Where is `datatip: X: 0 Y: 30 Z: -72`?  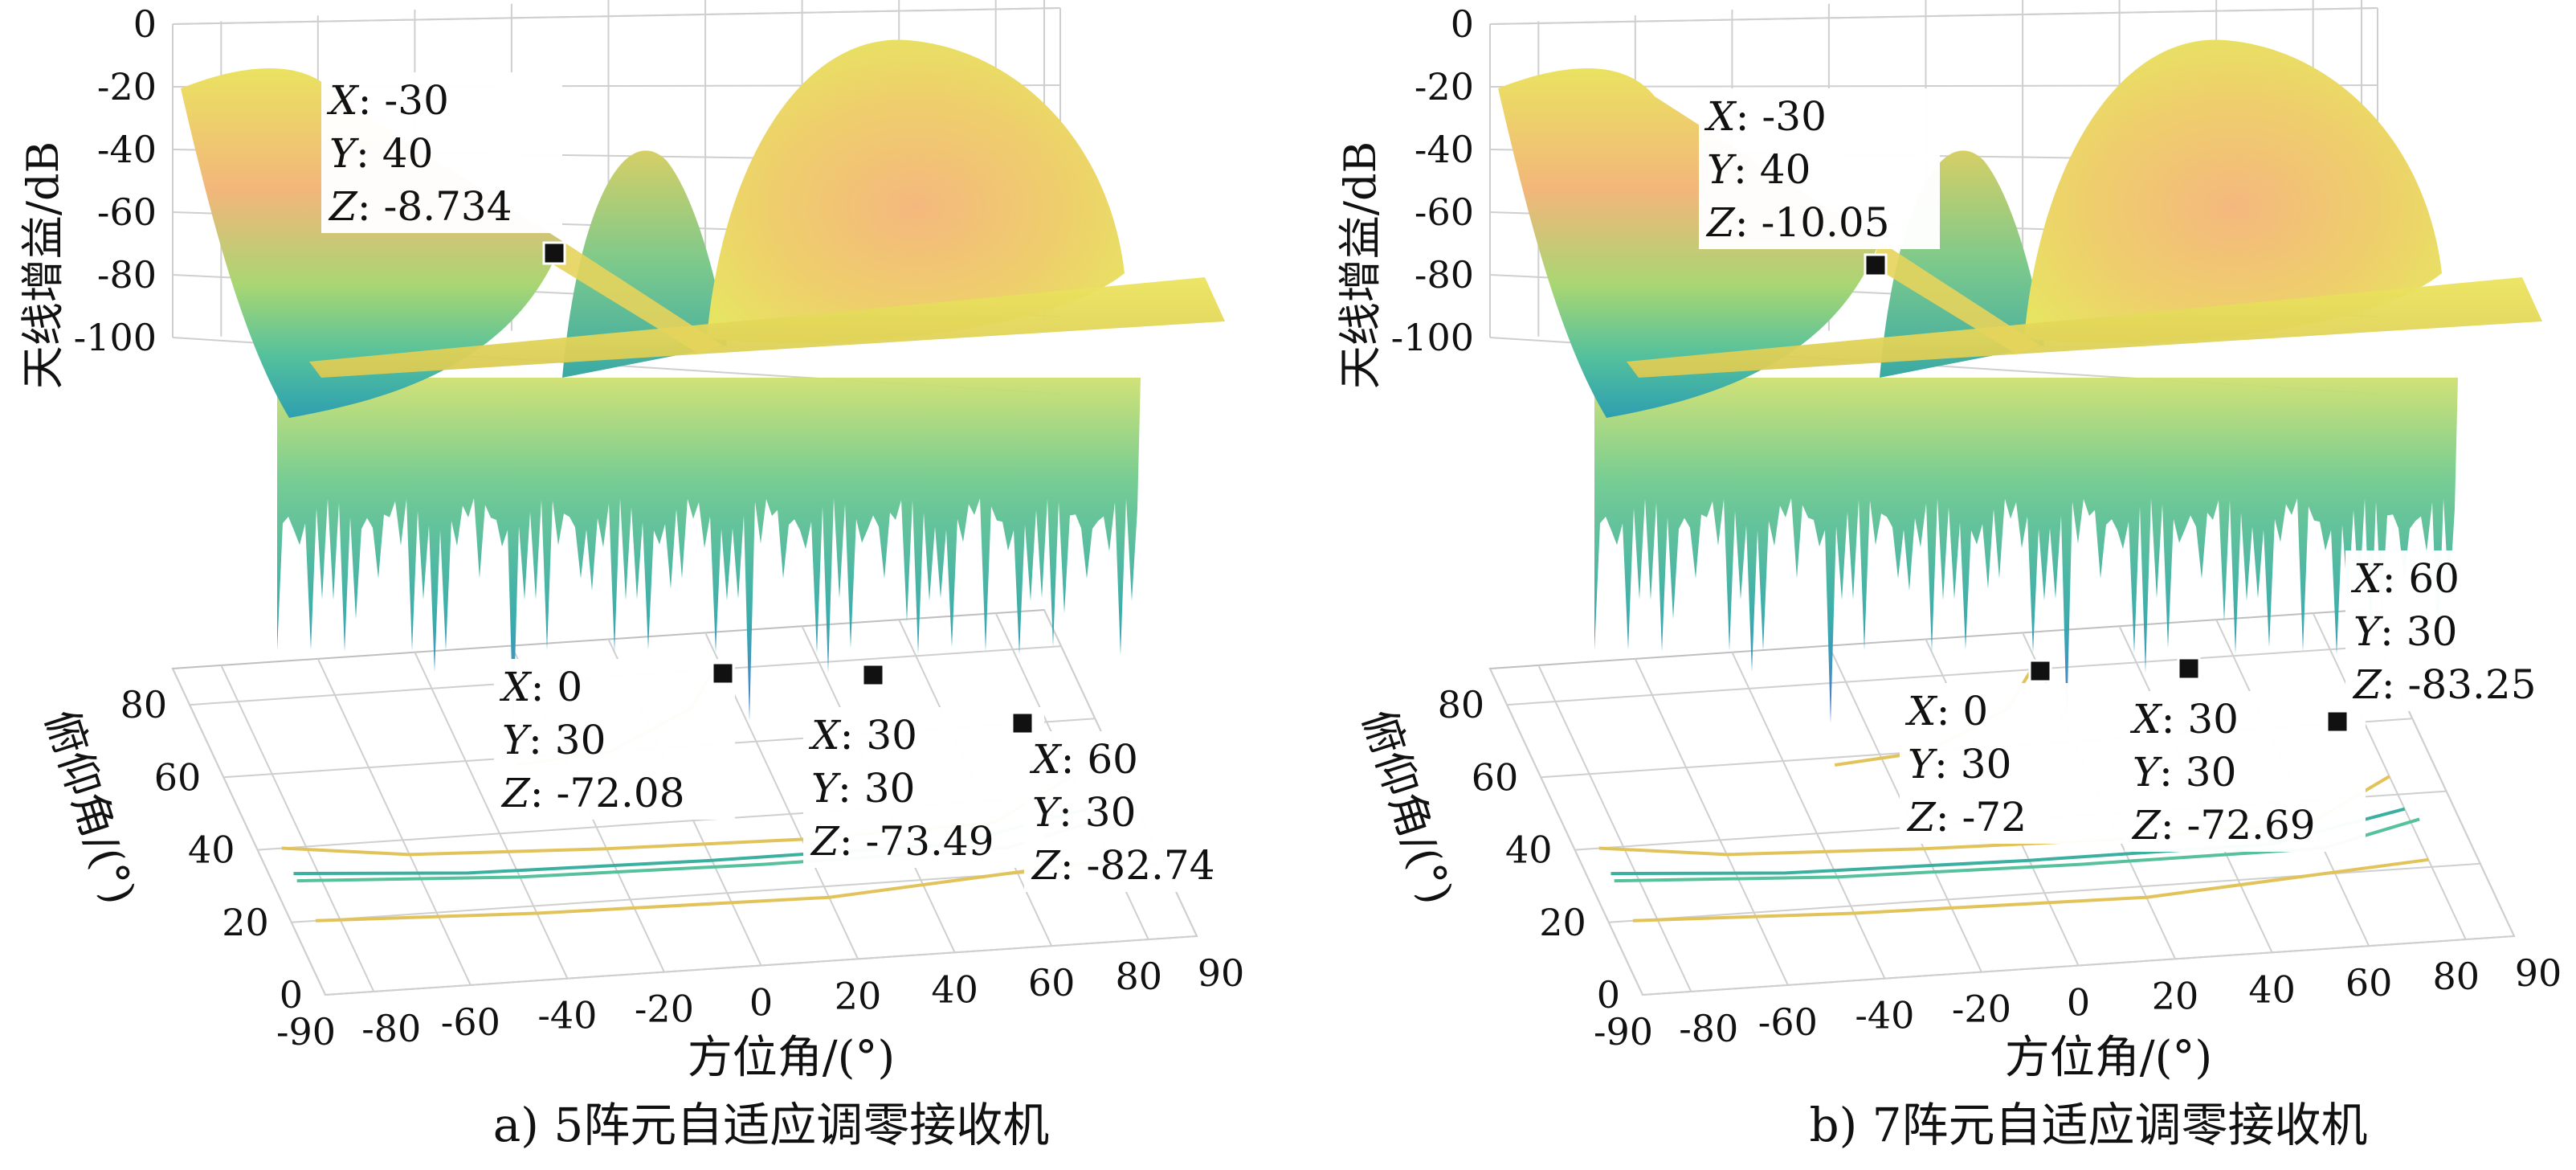 datatip: X: 0 Y: 30 Z: -72 is located at coordinates (2020, 752).